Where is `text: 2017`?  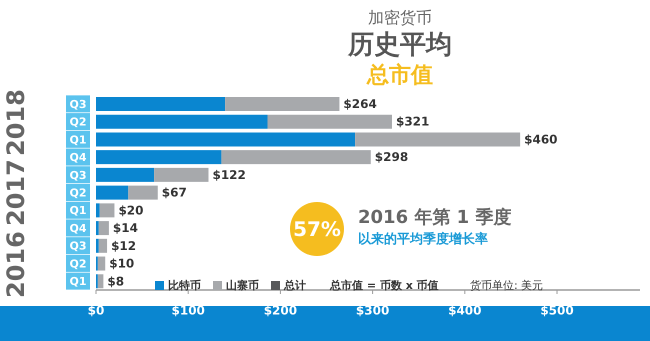
text: 2017 is located at coordinates (16, 192).